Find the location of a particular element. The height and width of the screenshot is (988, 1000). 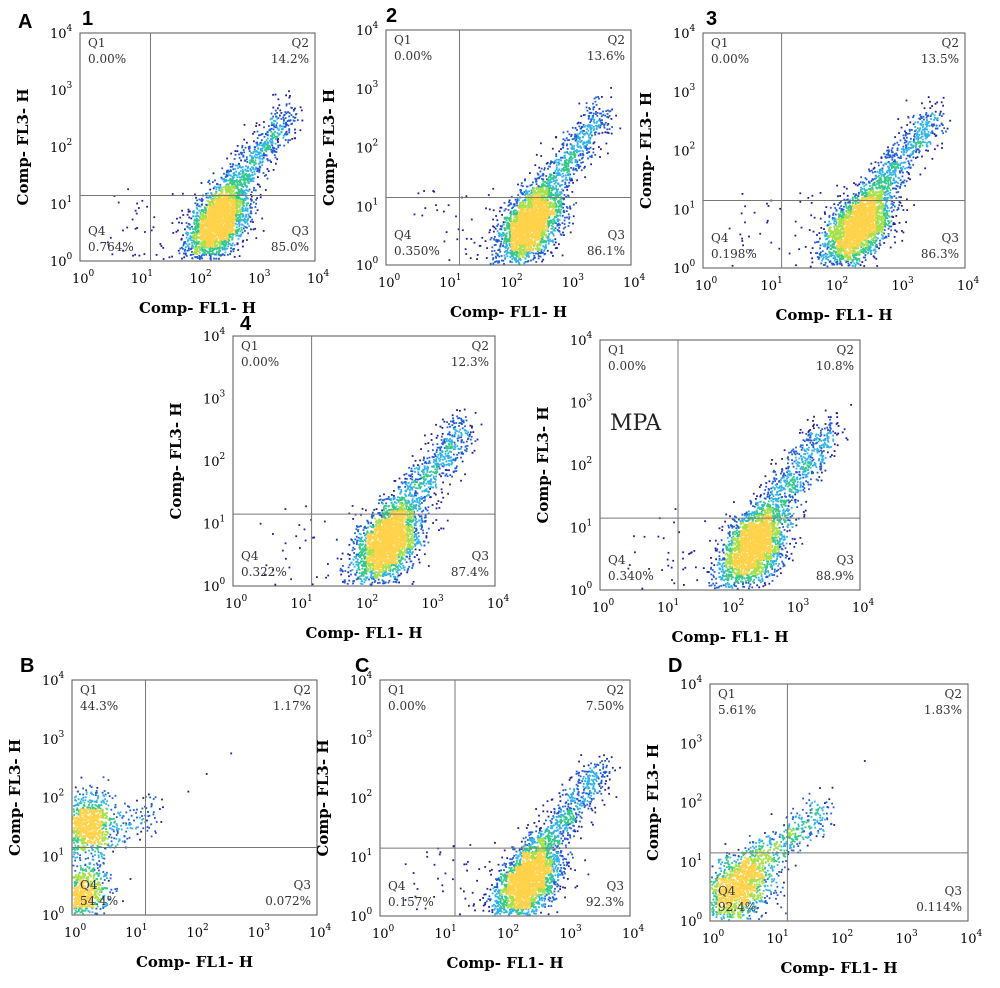

quadrant-percent-q2: 14.2% is located at coordinates (290, 59).